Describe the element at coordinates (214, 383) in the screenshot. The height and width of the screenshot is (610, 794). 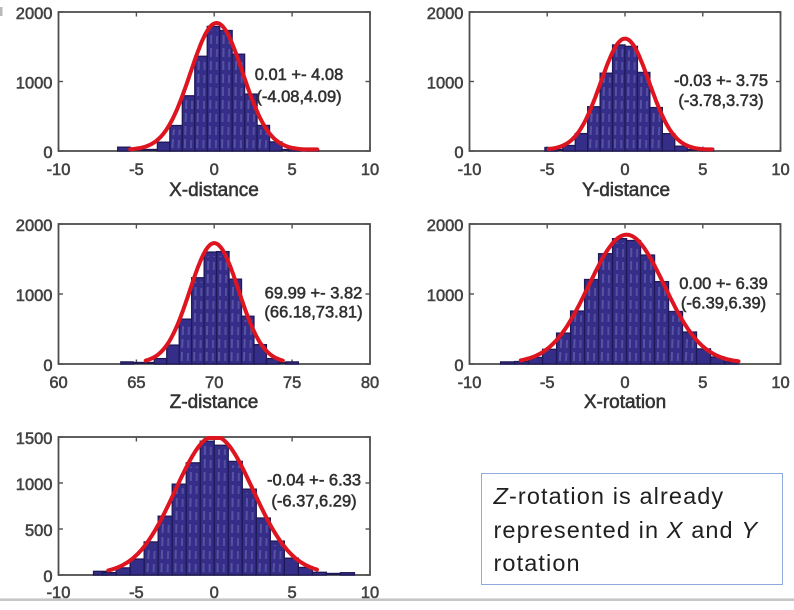
I see `svg-text: 70` at that location.